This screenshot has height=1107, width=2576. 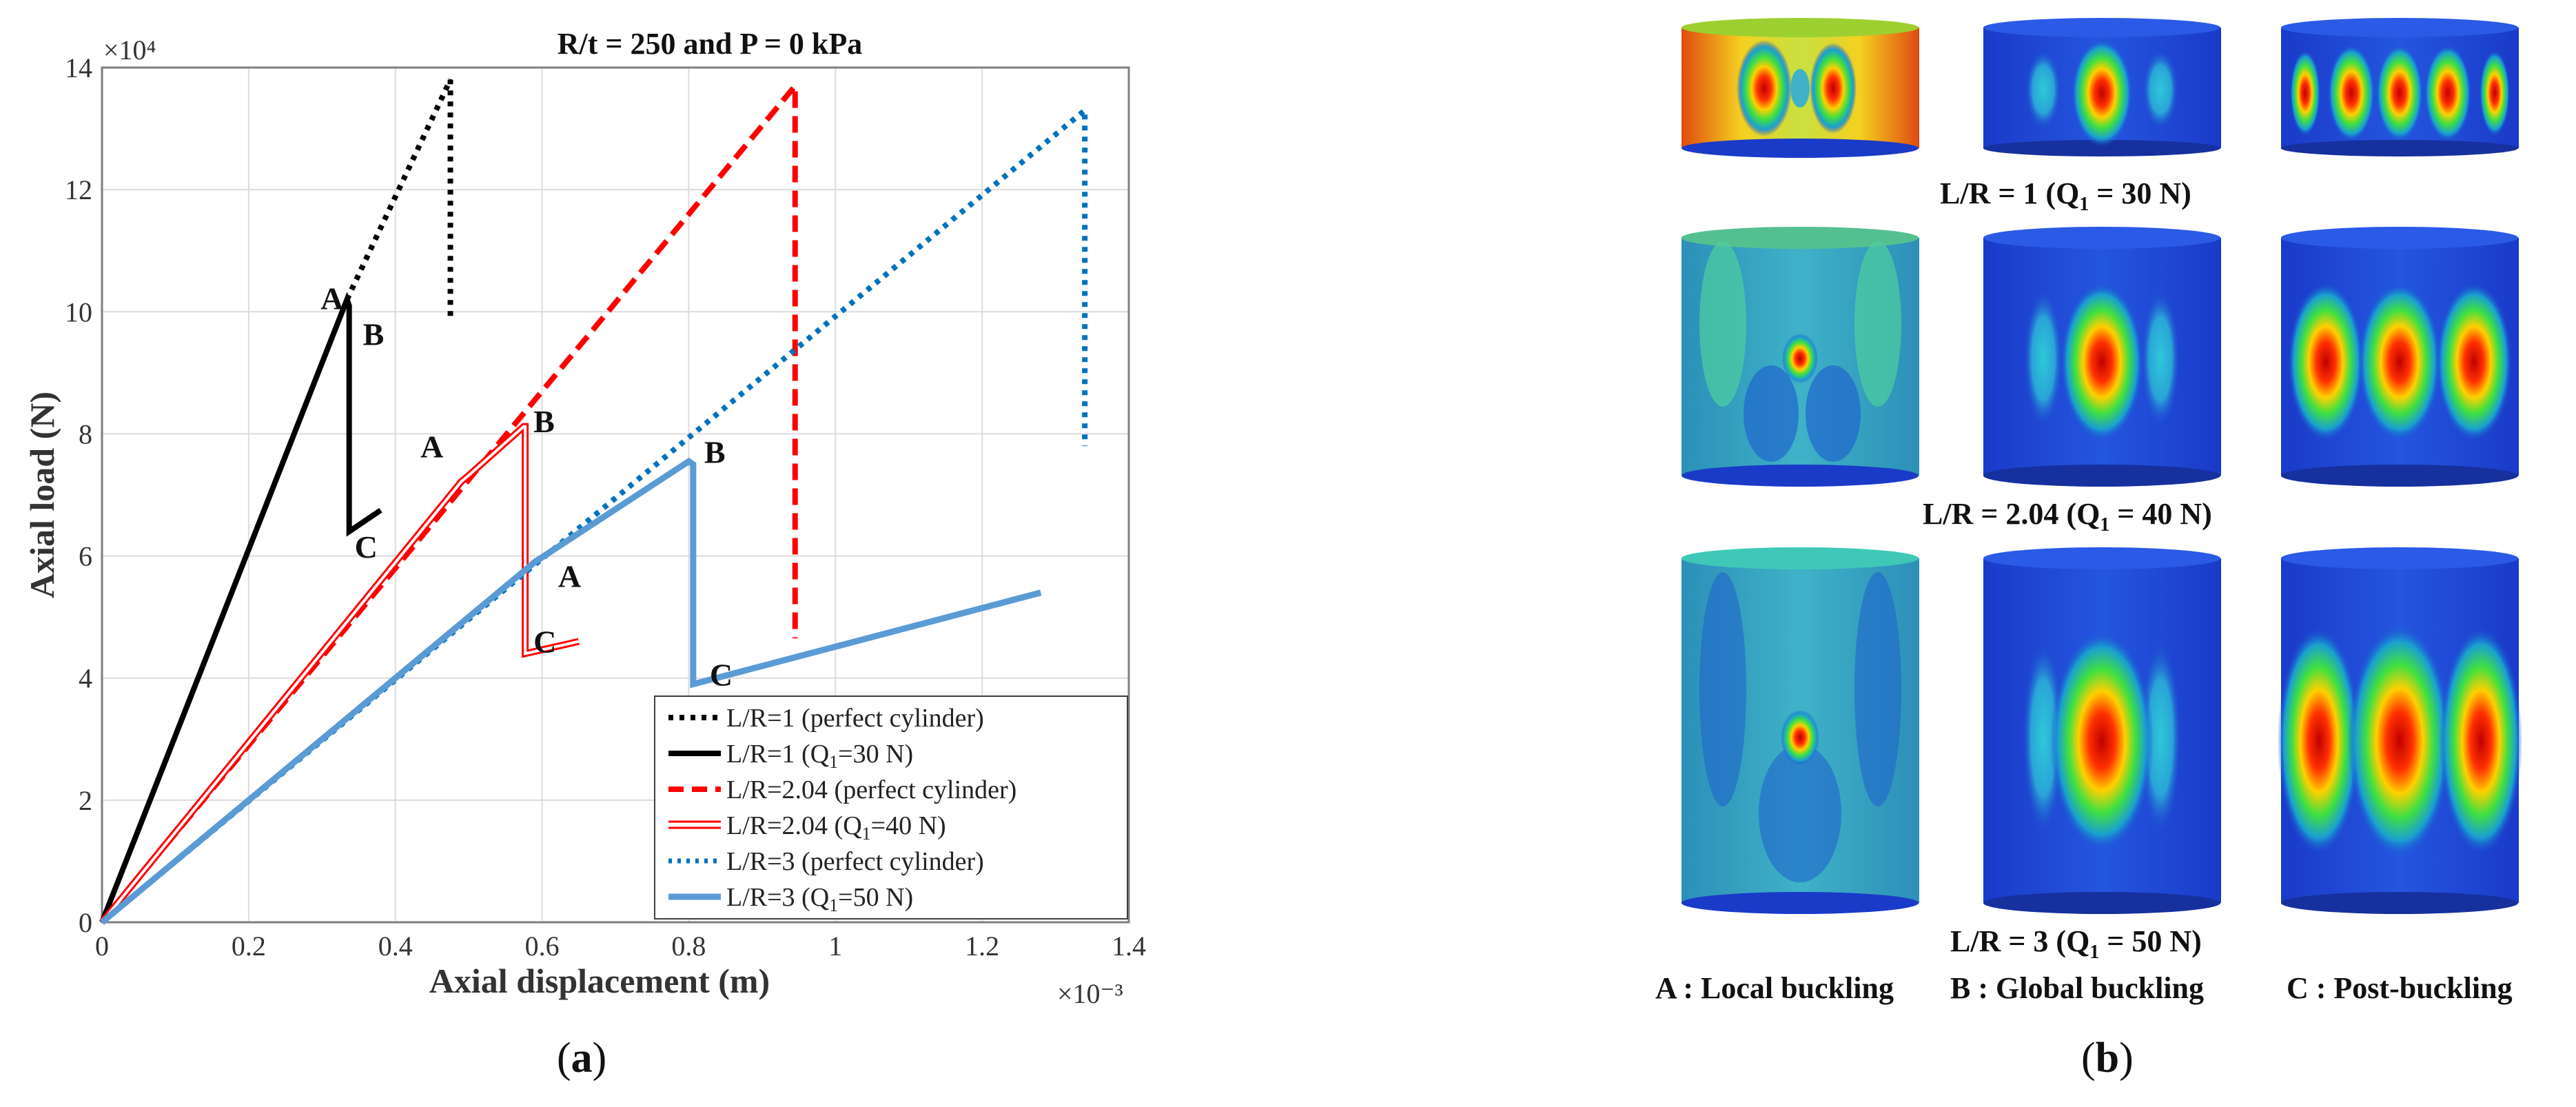 What do you see at coordinates (85, 433) in the screenshot?
I see `y-tick-label: 8` at bounding box center [85, 433].